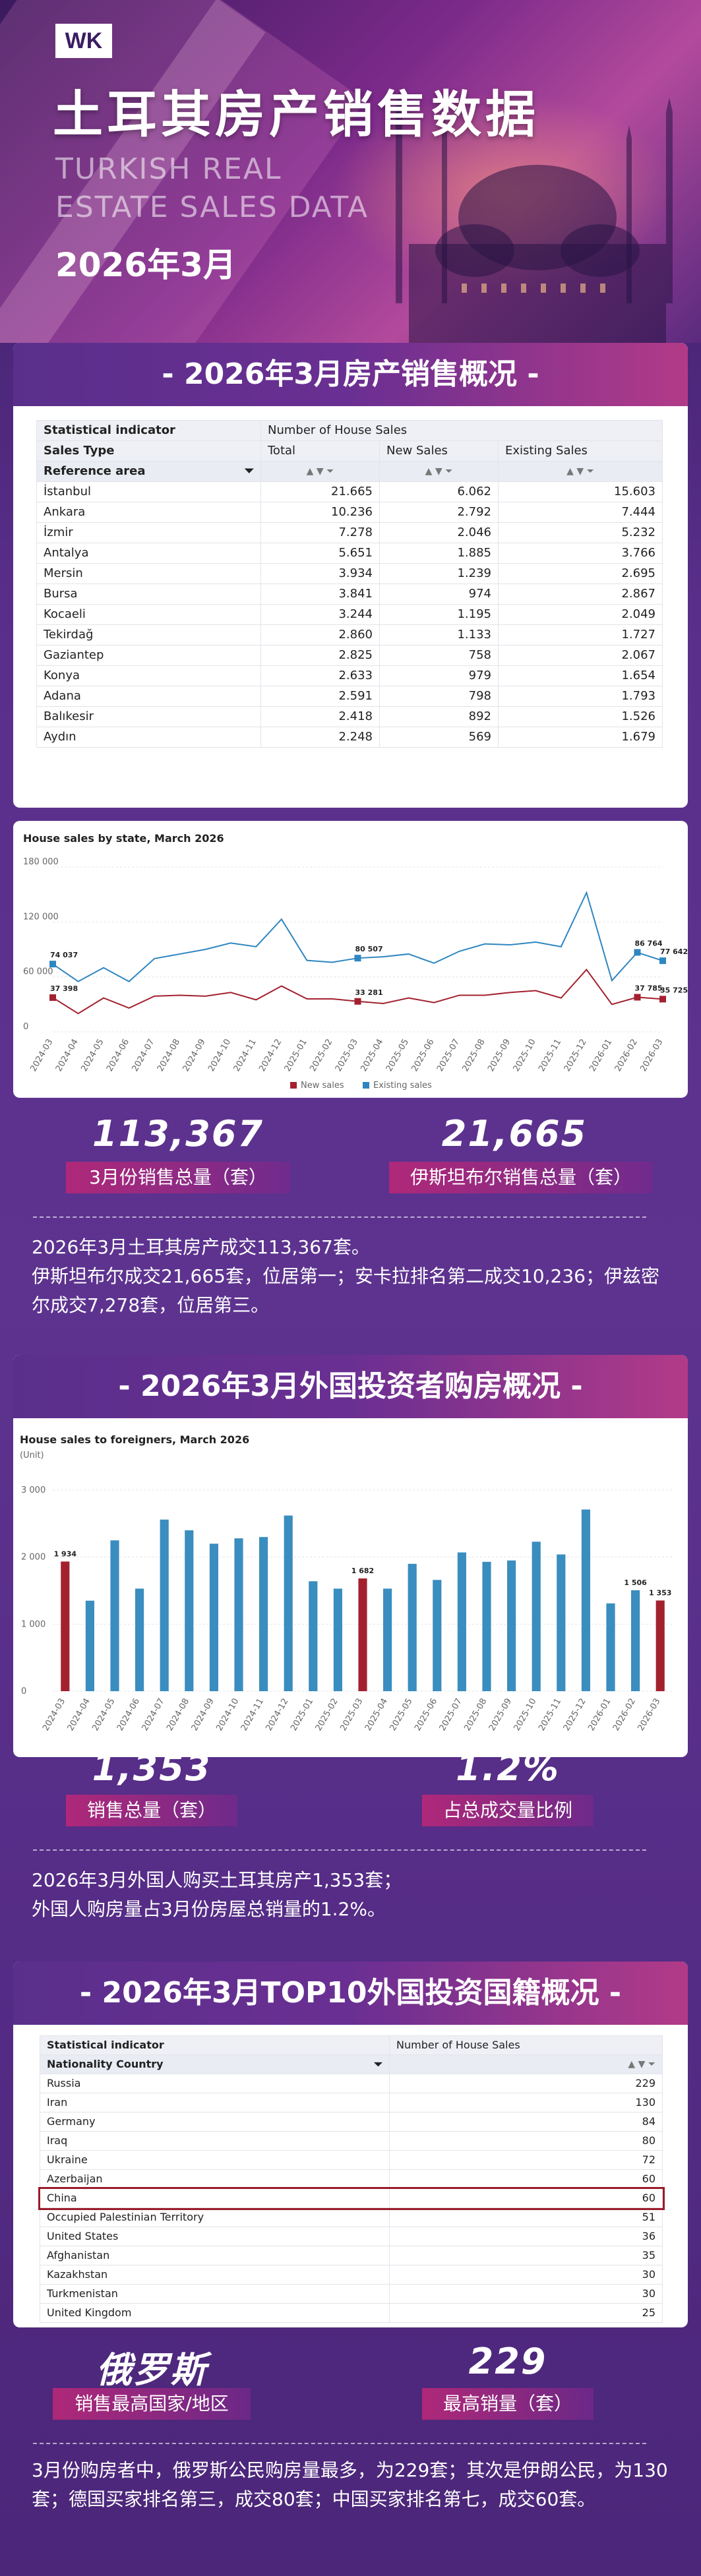  I want to click on x-tick-label: 2025-08, so click(475, 1715).